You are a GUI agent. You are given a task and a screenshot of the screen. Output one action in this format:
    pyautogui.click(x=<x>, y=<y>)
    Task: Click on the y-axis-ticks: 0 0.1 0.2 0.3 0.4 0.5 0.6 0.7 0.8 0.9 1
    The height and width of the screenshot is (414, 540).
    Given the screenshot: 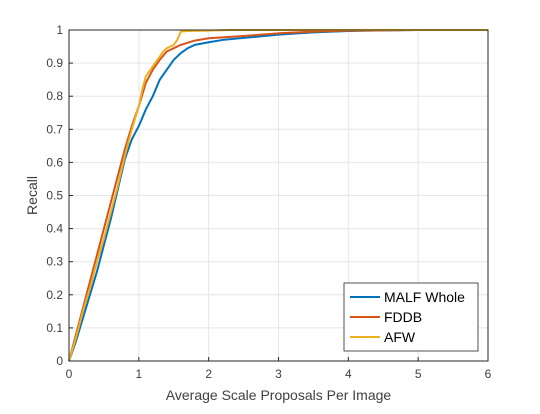 What is the action you would take?
    pyautogui.click(x=59, y=195)
    